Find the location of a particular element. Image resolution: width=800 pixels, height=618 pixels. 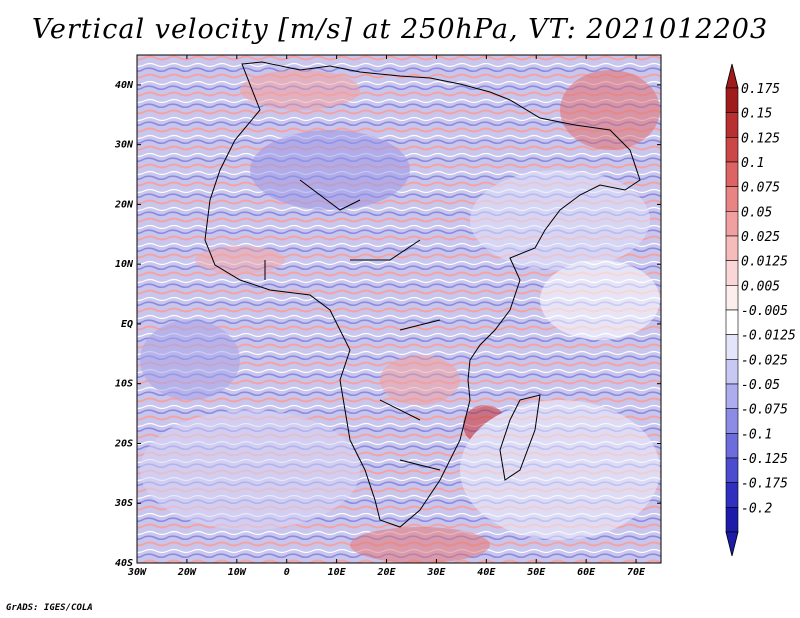

colorbar-label: 0.15 is located at coordinates (756, 114).